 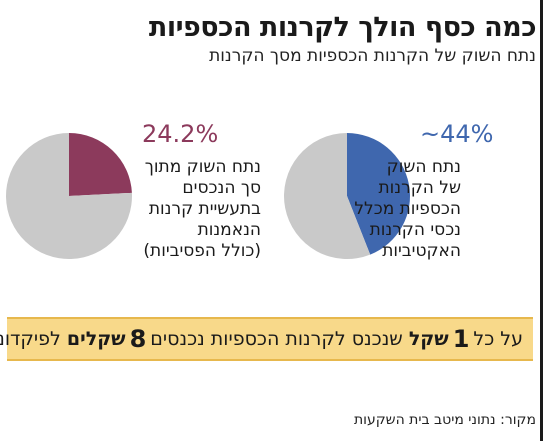 I want to click on pie-chart-active-funds, so click(x=347, y=196).